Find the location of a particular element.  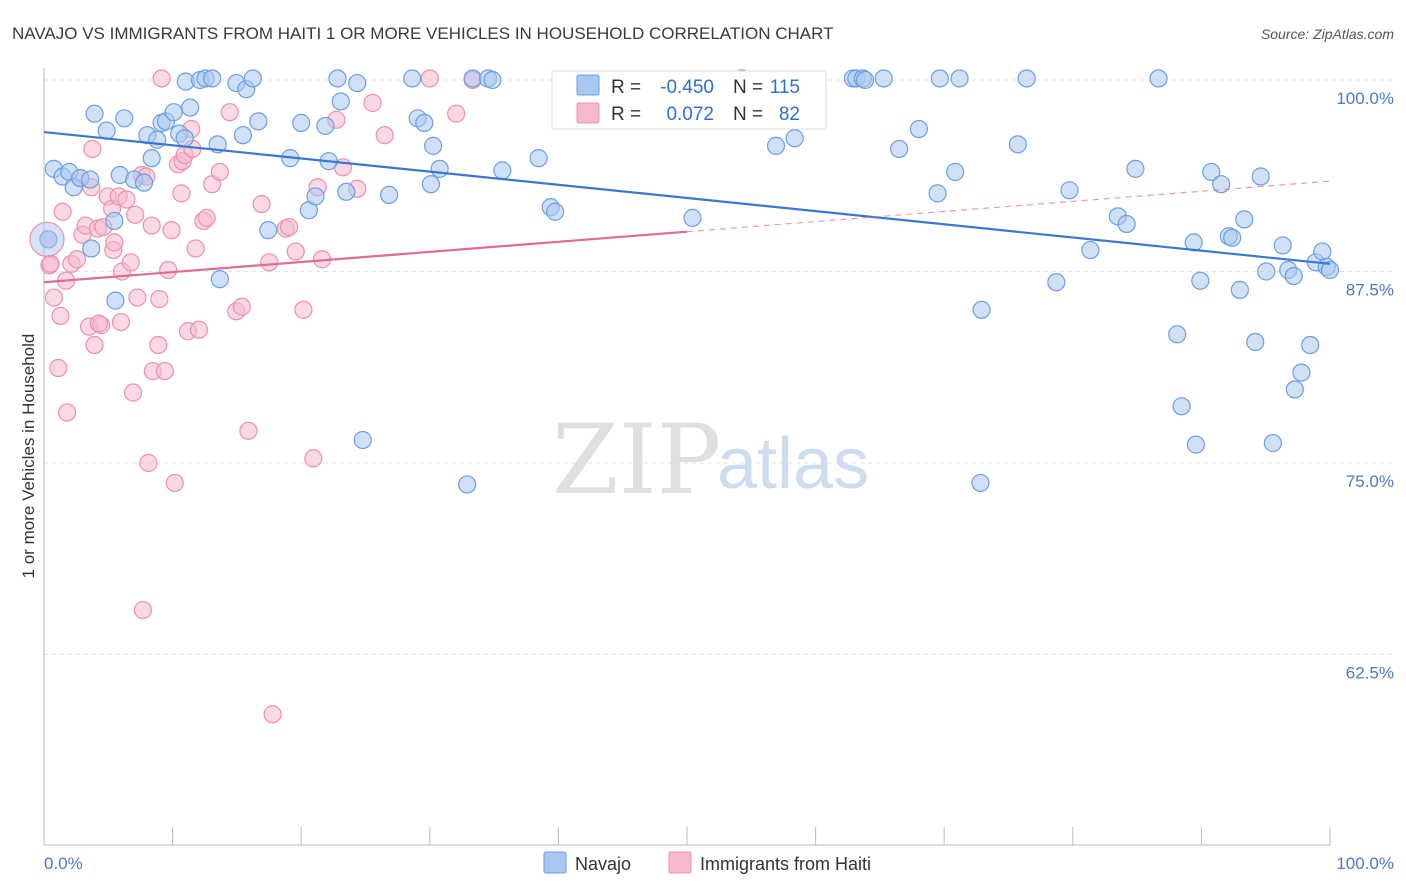

stats-n-label-navajo: N = is located at coordinates (748, 87).